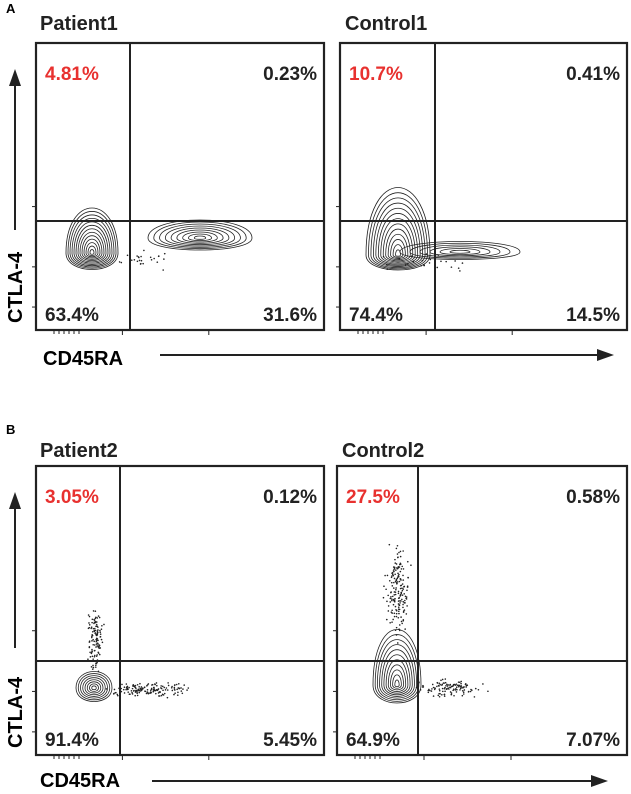  What do you see at coordinates (80, 781) in the screenshot?
I see `x-axis-label-b: CD45RA` at bounding box center [80, 781].